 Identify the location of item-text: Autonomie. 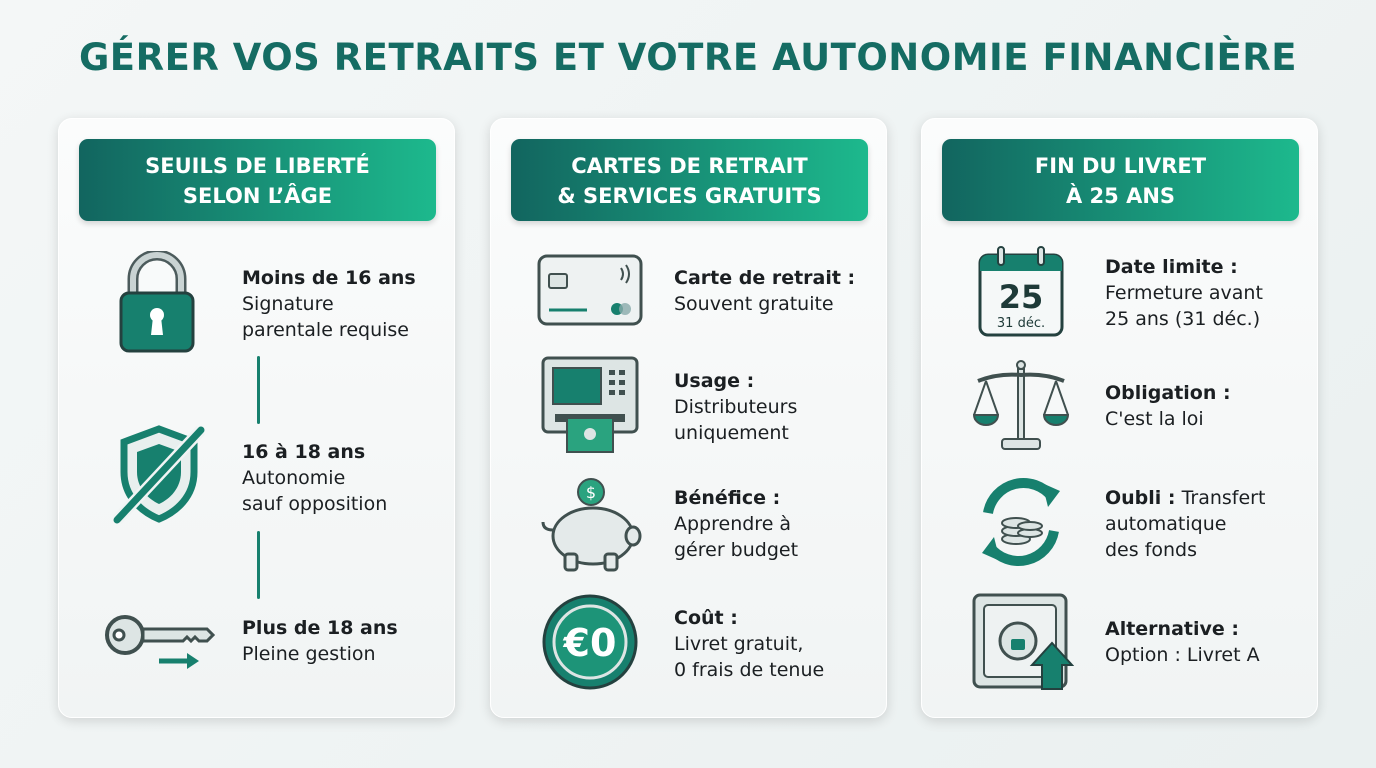
(294, 478).